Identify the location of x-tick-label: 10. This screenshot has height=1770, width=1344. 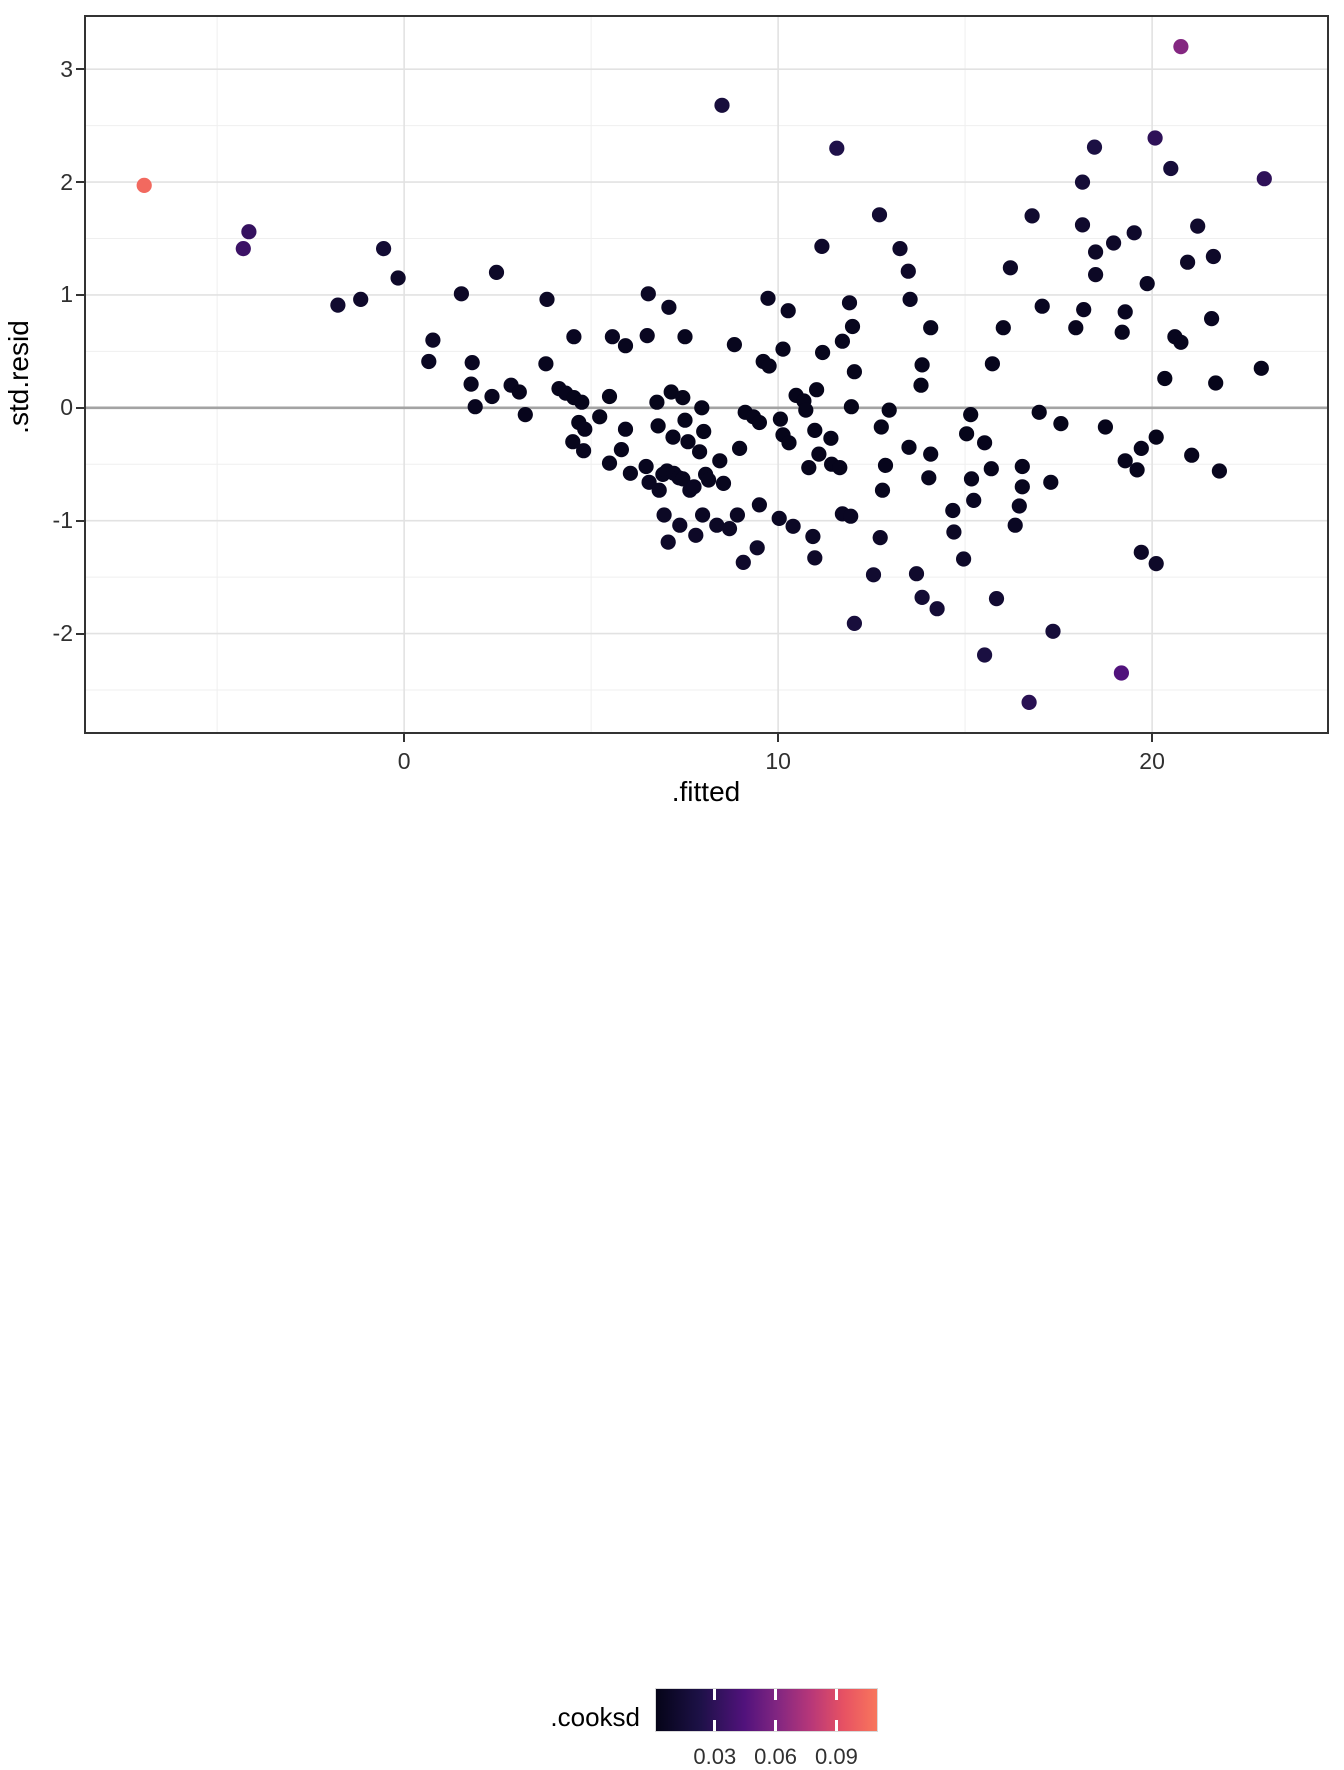
(778, 761).